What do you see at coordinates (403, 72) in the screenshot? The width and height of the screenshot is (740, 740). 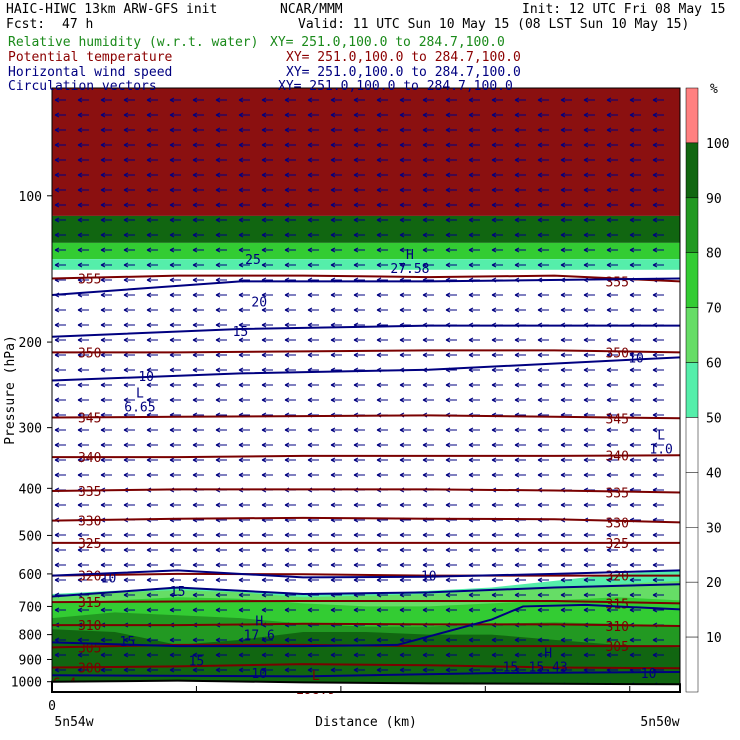 I see `field-xy-wind: XY= 251.0,100.0 to 284.7,100.0` at bounding box center [403, 72].